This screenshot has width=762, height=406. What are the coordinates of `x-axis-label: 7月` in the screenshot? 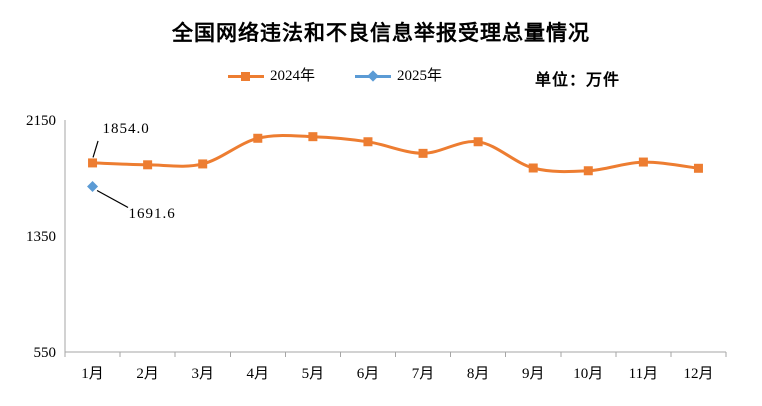 It's located at (423, 374).